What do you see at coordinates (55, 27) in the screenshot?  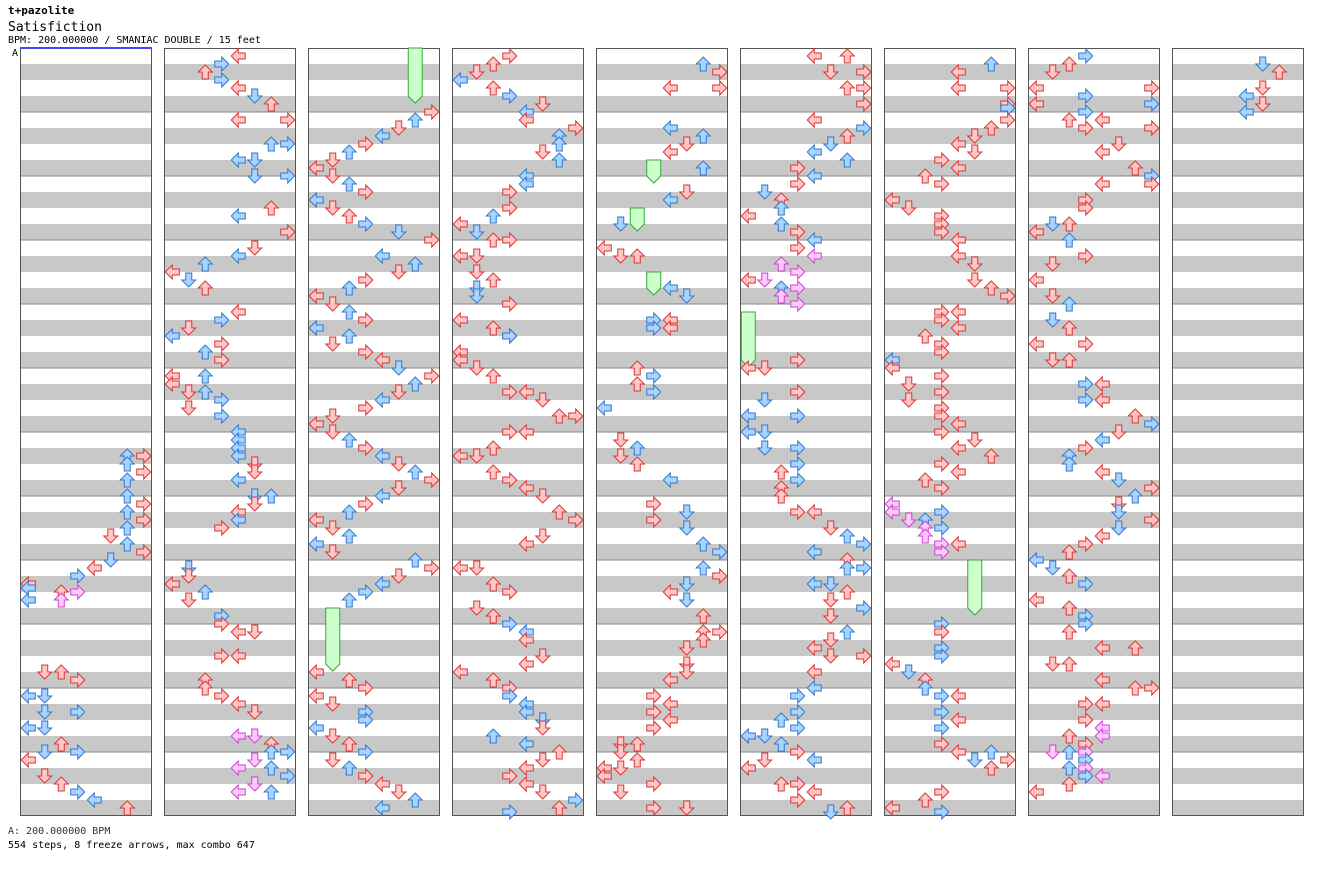 I see `song-title: Satisfiction` at bounding box center [55, 27].